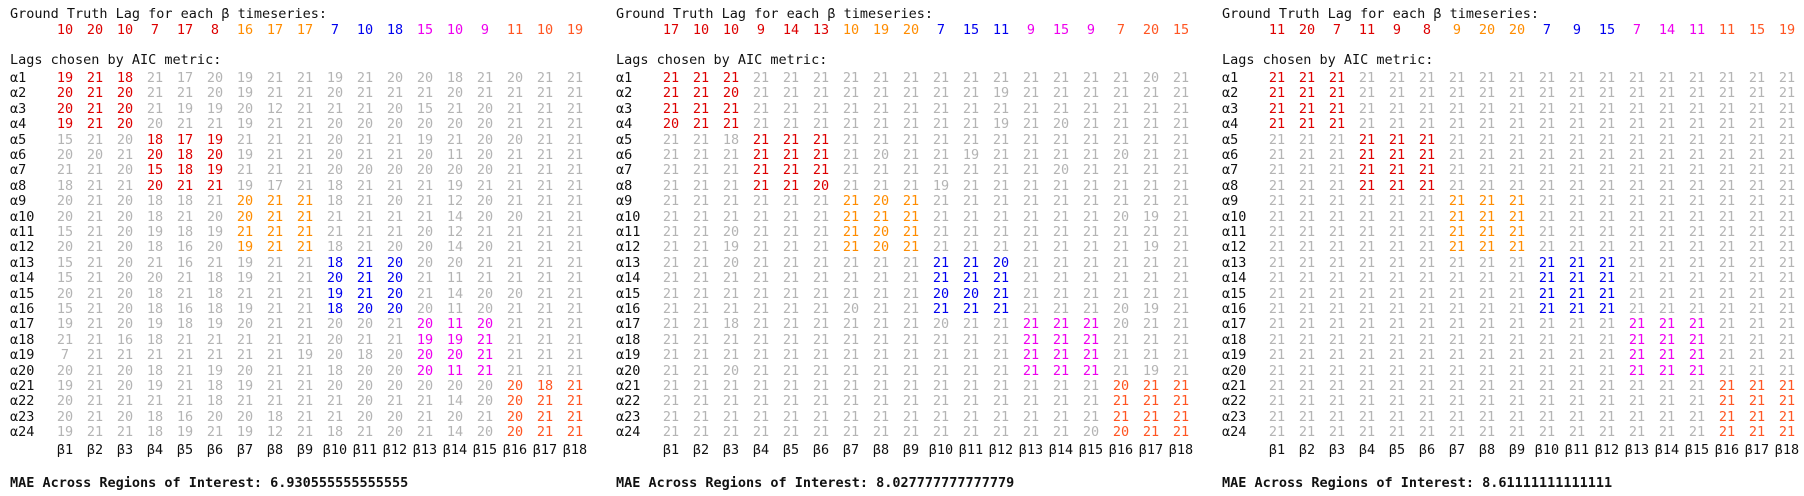 This screenshot has width=1804, height=496. What do you see at coordinates (22, 339) in the screenshot?
I see `row-label: α18` at bounding box center [22, 339].